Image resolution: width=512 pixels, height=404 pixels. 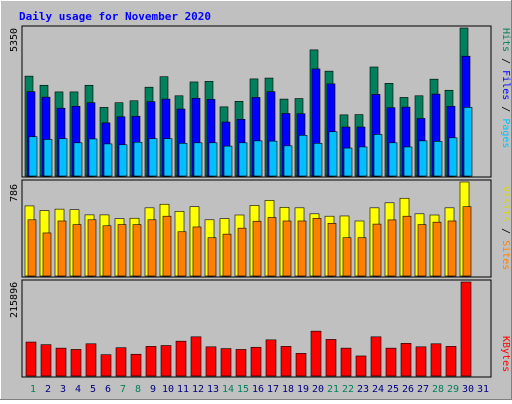 I want to click on legends: Hits / Files / Pages Visits / Sites KBytes, so click(x=505, y=200).